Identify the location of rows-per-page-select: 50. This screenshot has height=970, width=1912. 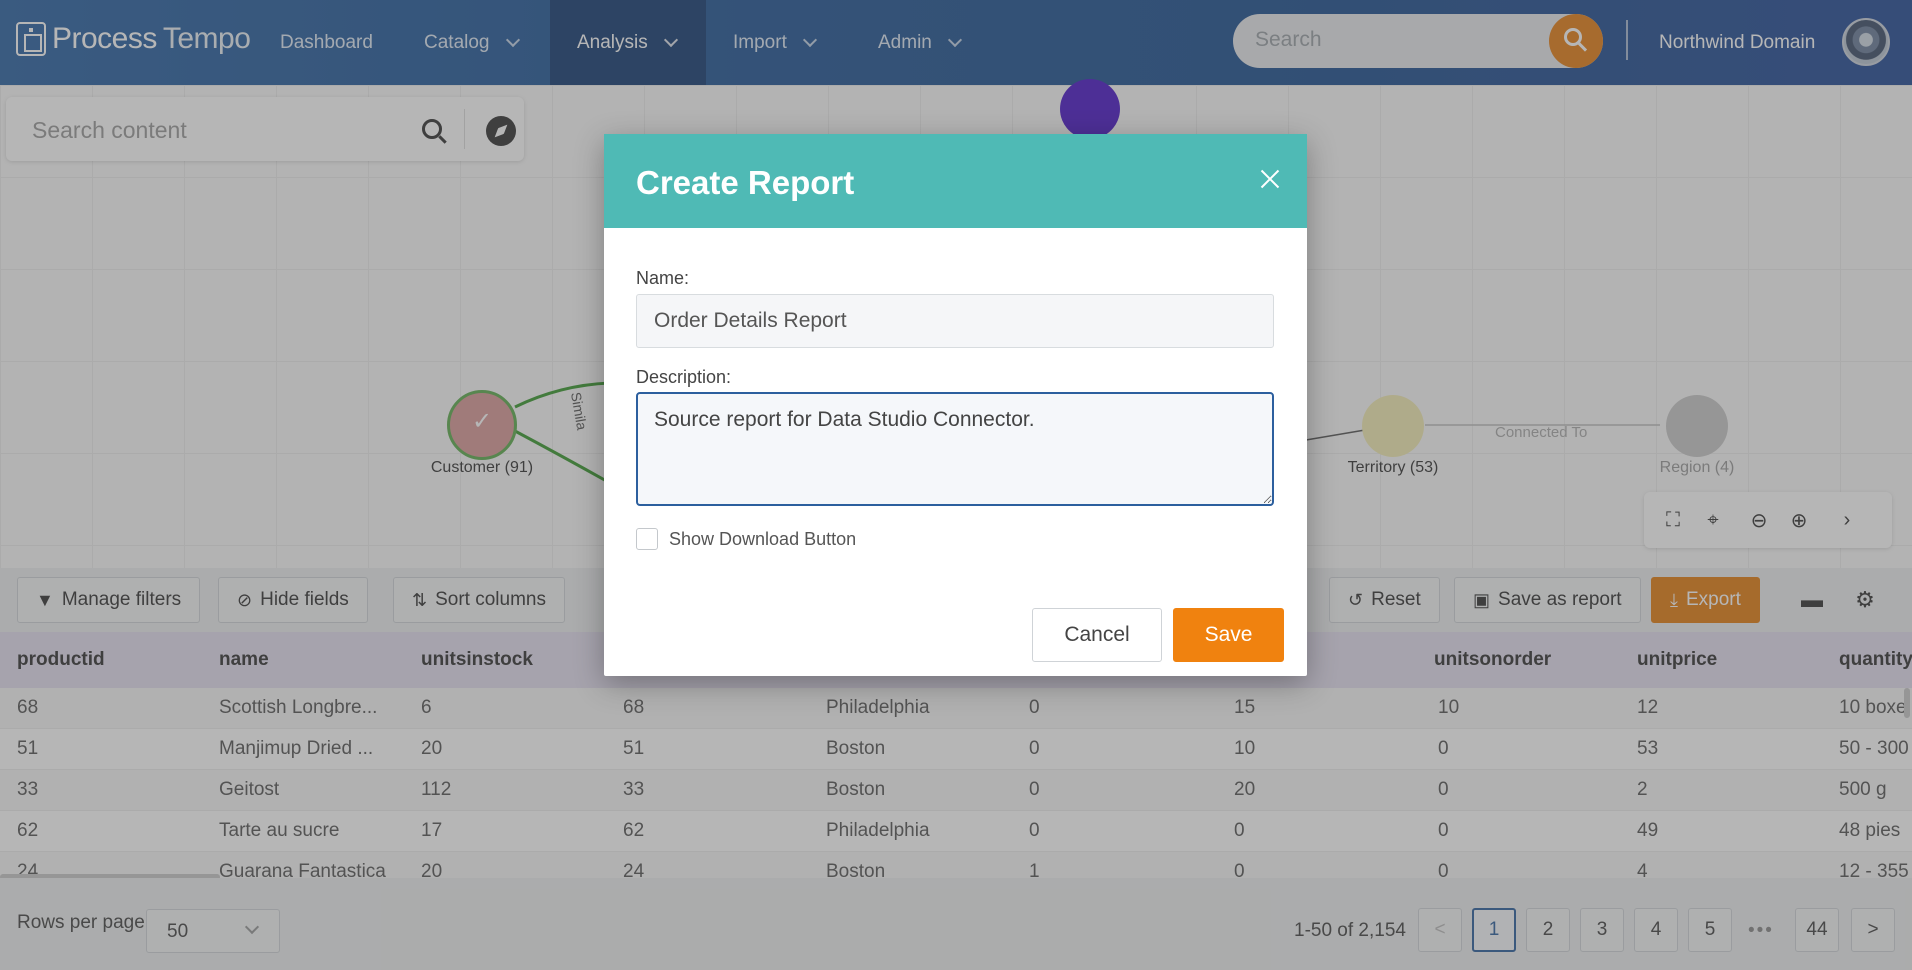
(213, 931).